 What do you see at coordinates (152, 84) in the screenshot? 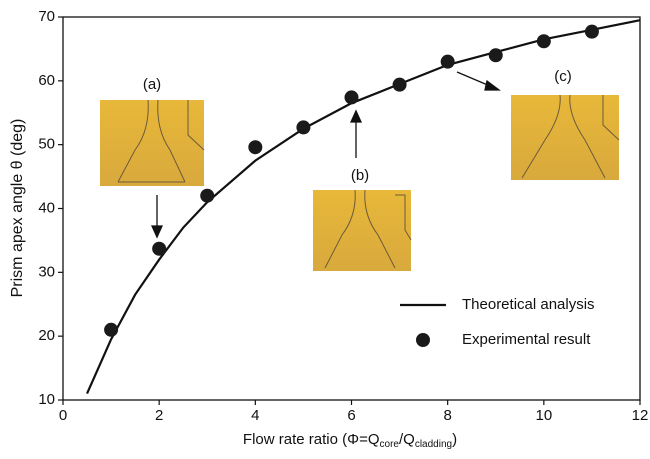
I see `annotation: (a)` at bounding box center [152, 84].